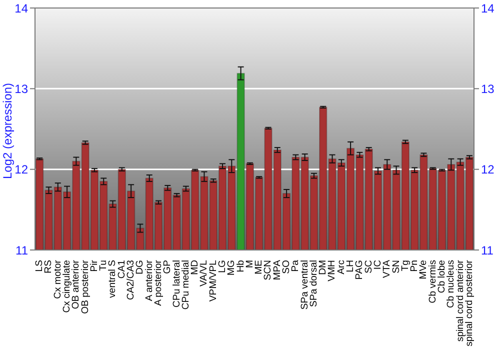 The width and height of the screenshot is (500, 350). What do you see at coordinates (432, 282) in the screenshot?
I see `x-tick-label: Cb vermis` at bounding box center [432, 282].